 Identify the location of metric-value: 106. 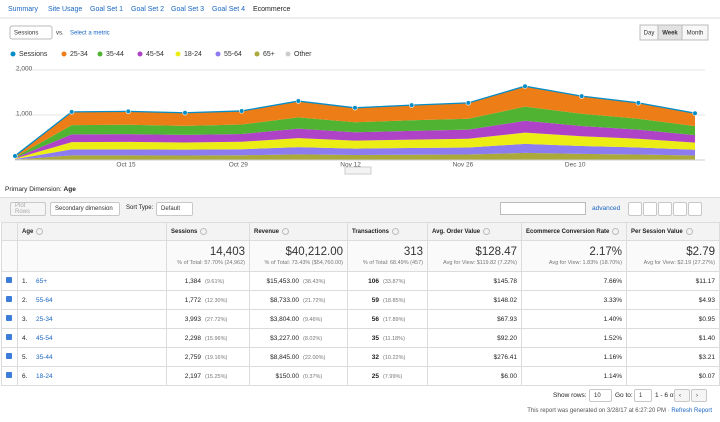
(373, 281).